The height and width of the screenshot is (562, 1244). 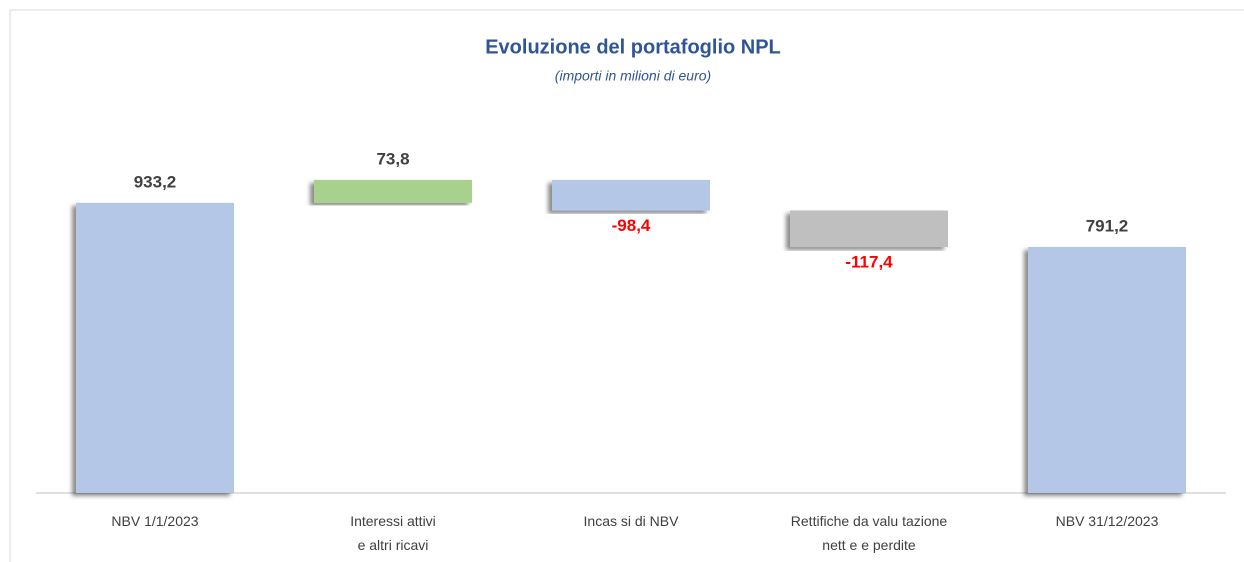 I want to click on chart-subtitle: (importi in milioni di euro), so click(x=633, y=76).